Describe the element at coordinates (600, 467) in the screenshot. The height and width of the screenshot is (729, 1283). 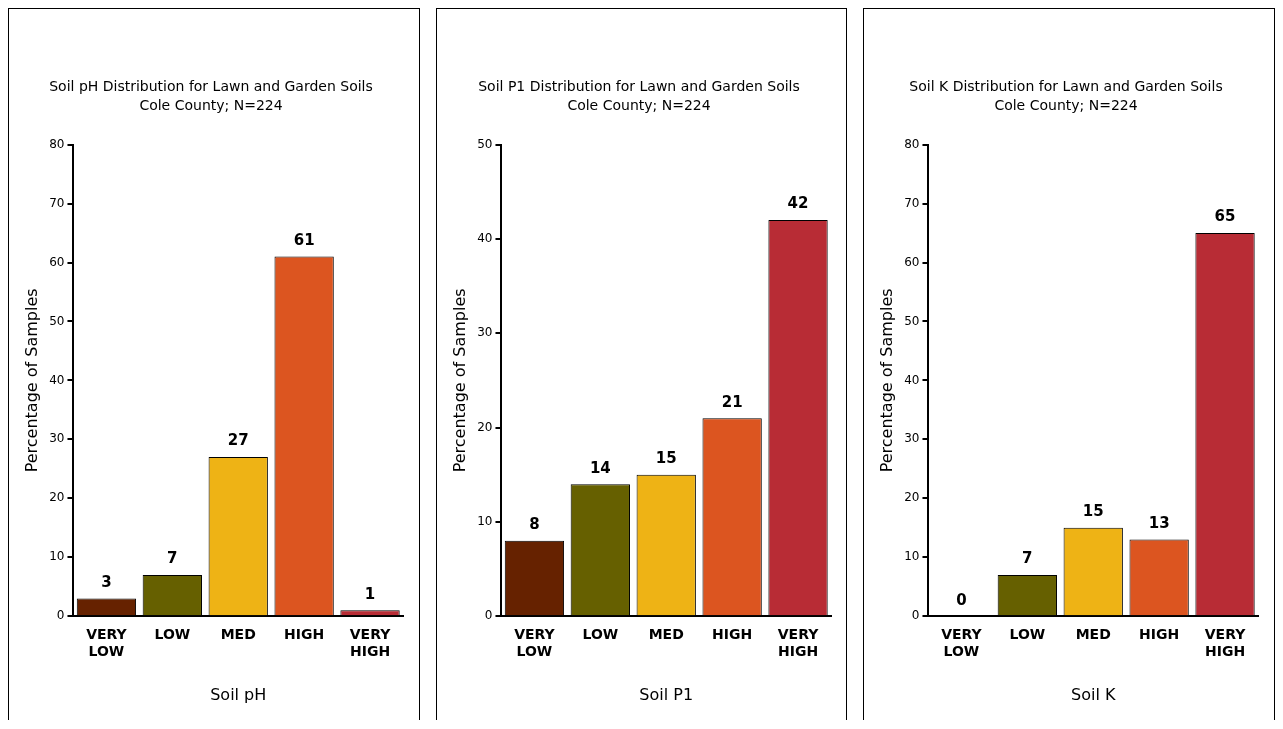
I see `data-label: 14` at that location.